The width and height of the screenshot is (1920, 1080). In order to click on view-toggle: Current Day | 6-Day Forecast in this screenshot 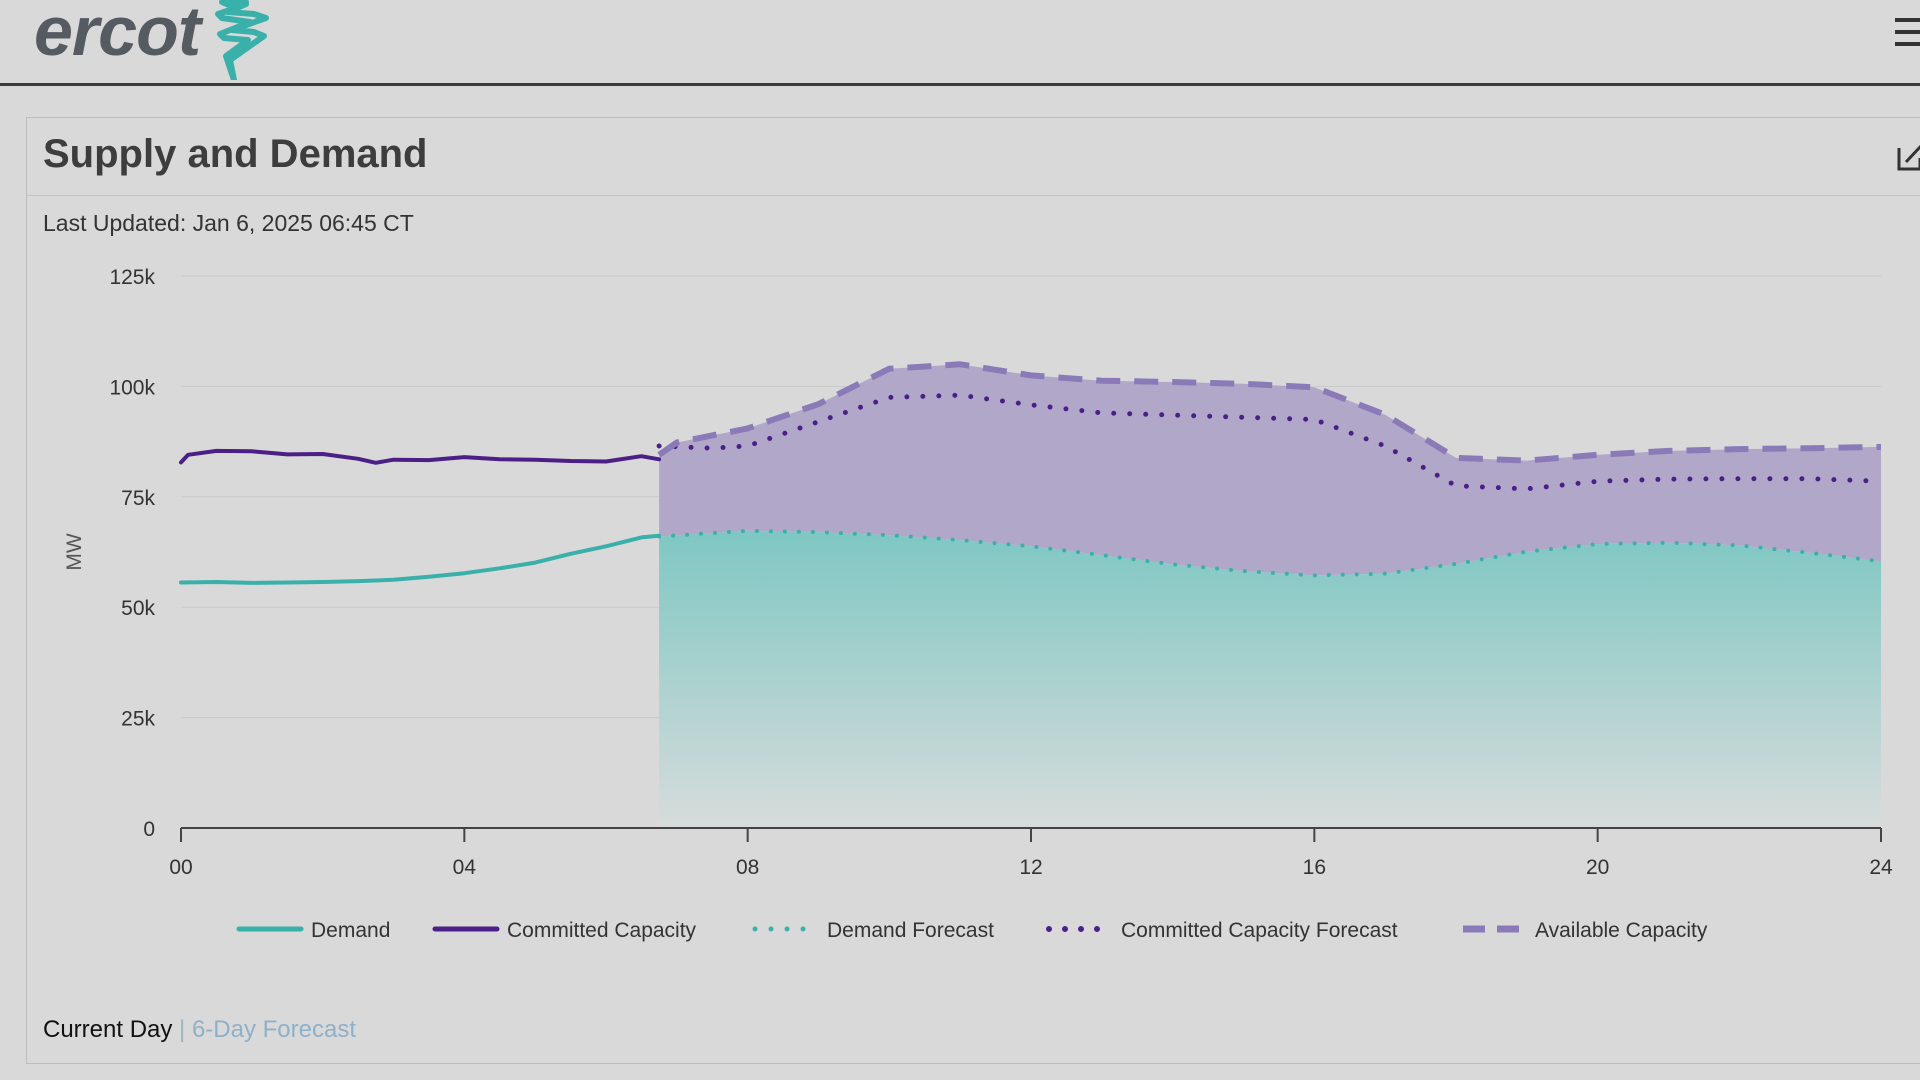, I will do `click(199, 1030)`.